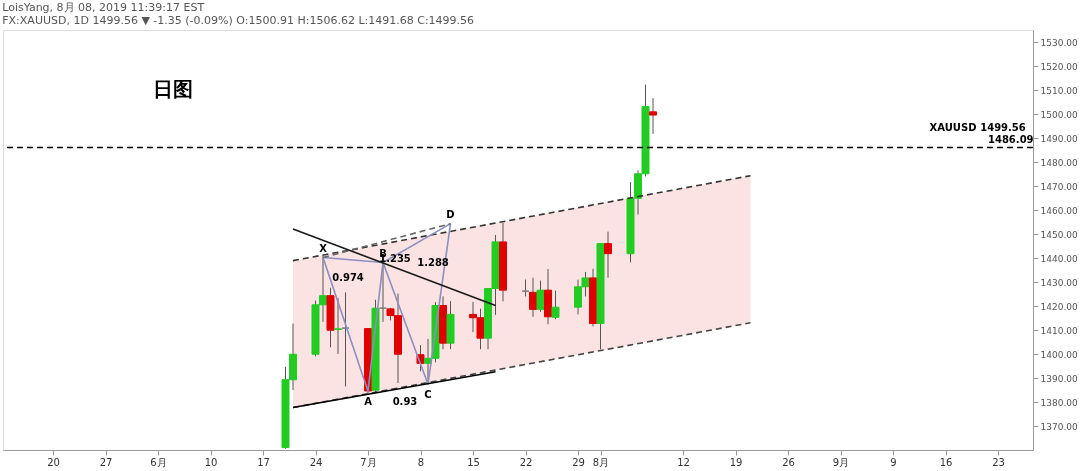  I want to click on y-tick-label: 1470.00, so click(1059, 186).